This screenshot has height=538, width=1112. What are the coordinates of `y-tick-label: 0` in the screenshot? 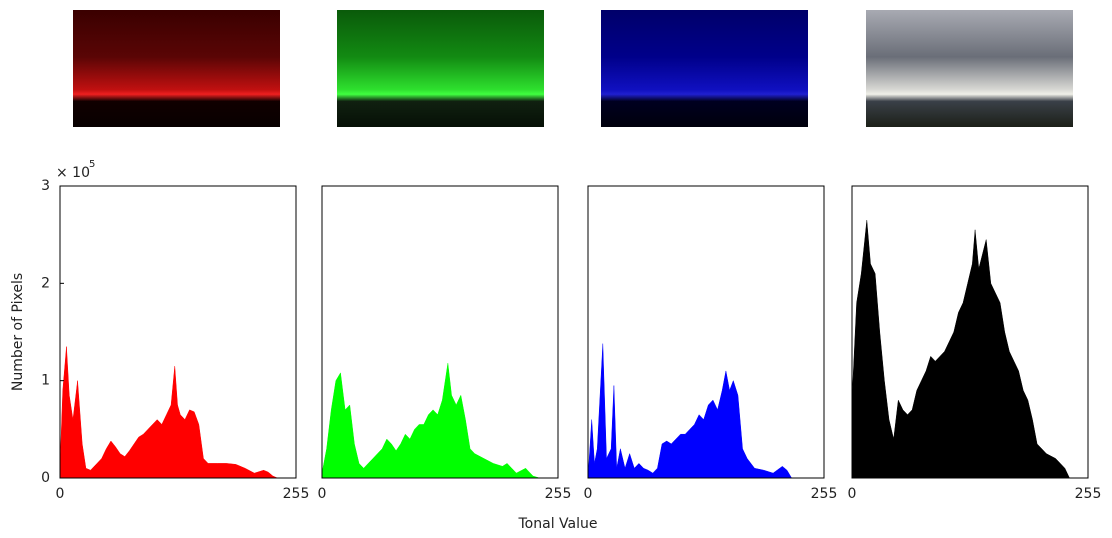 It's located at (45, 478).